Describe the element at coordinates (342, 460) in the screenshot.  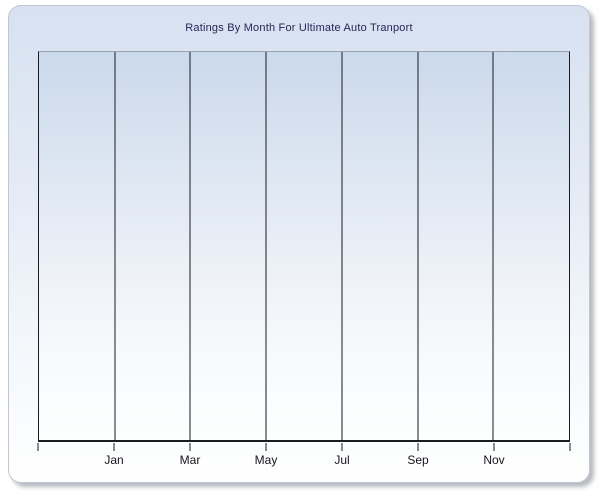
I see `x-tick-label-jul: Jul` at that location.